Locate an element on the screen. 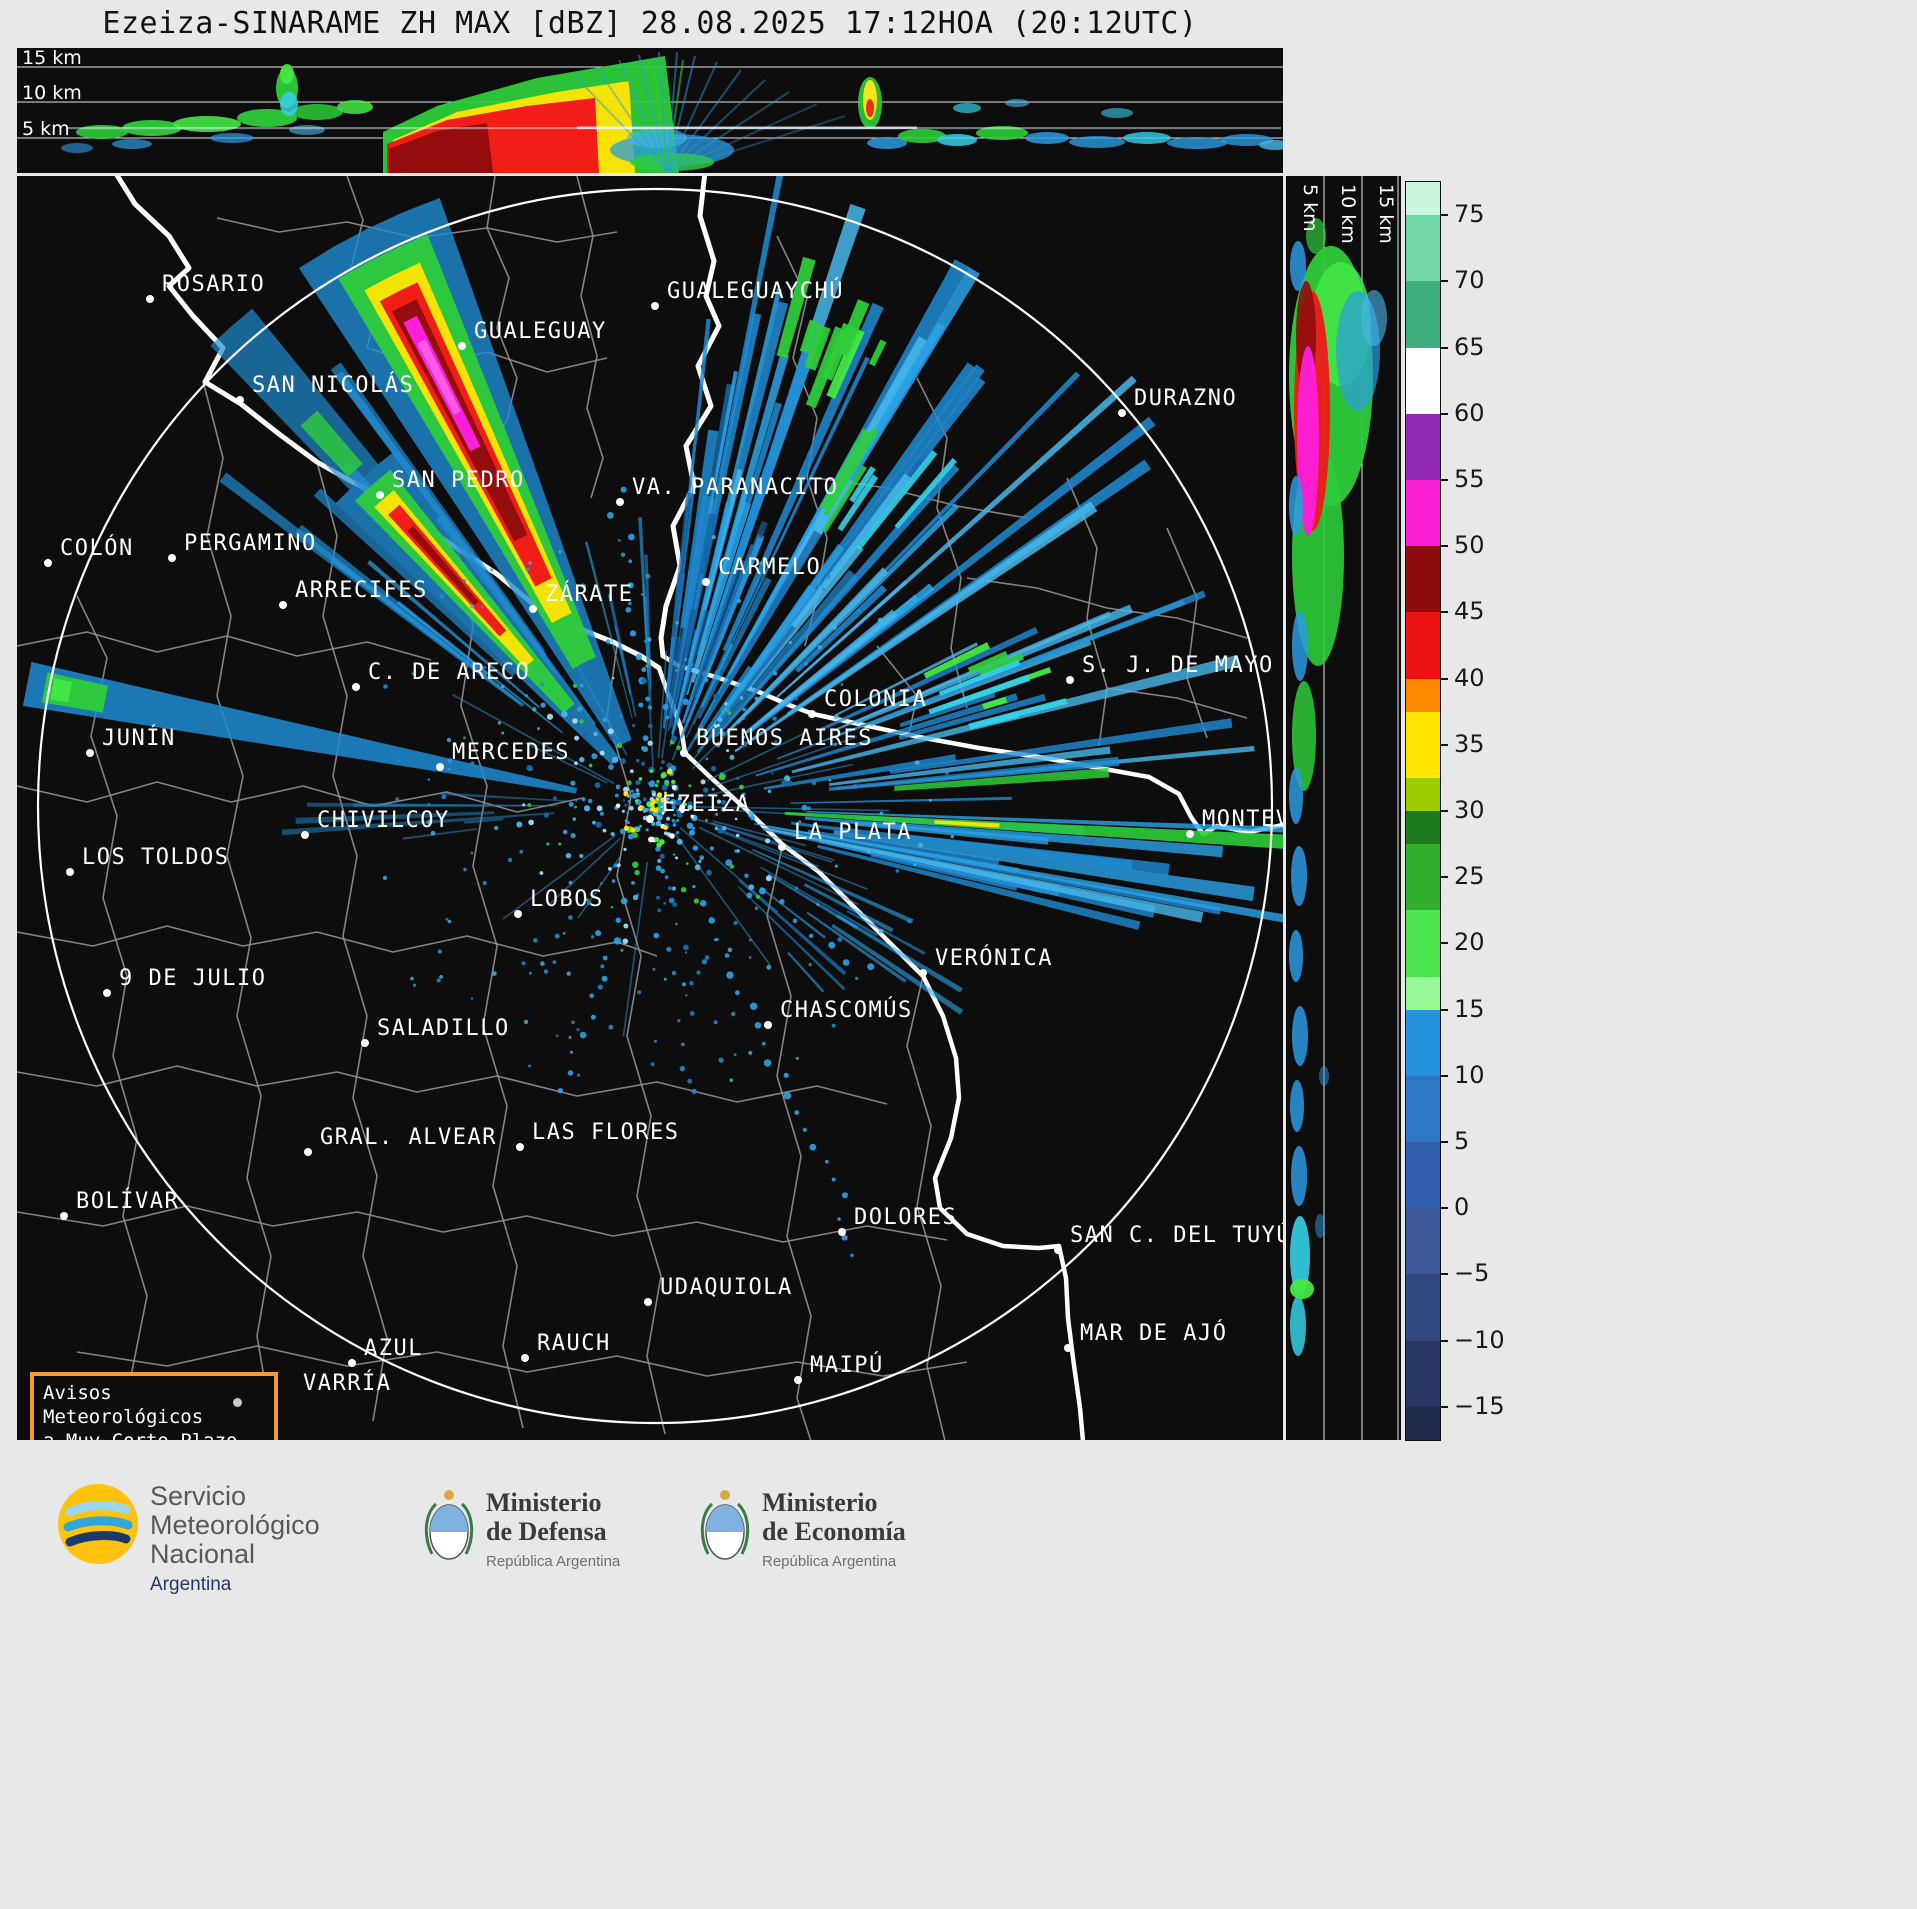  city-label: MAIPÚ is located at coordinates (847, 1365).